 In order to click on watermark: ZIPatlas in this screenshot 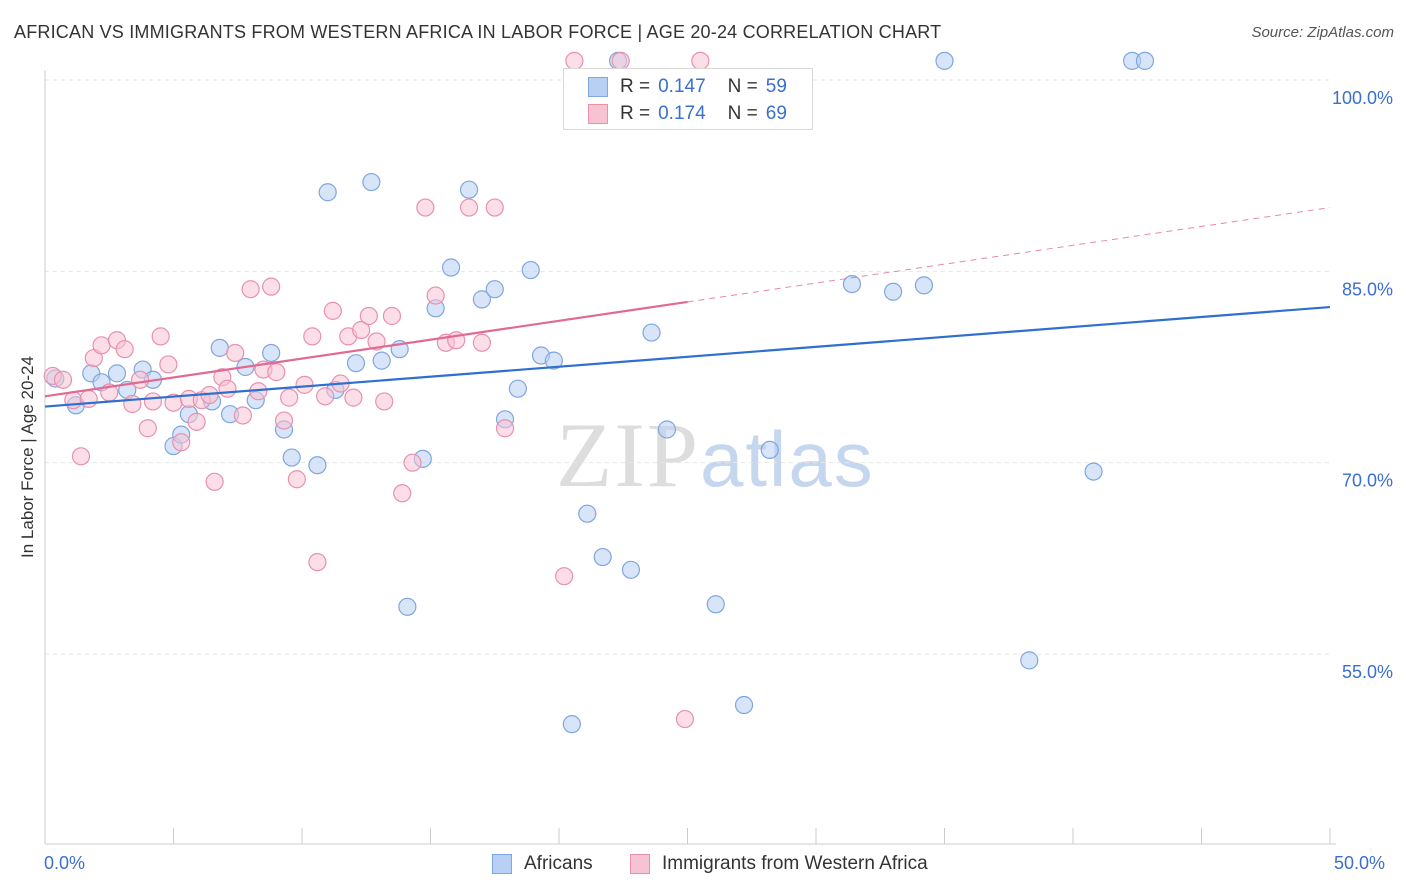, I will do `click(715, 455)`.